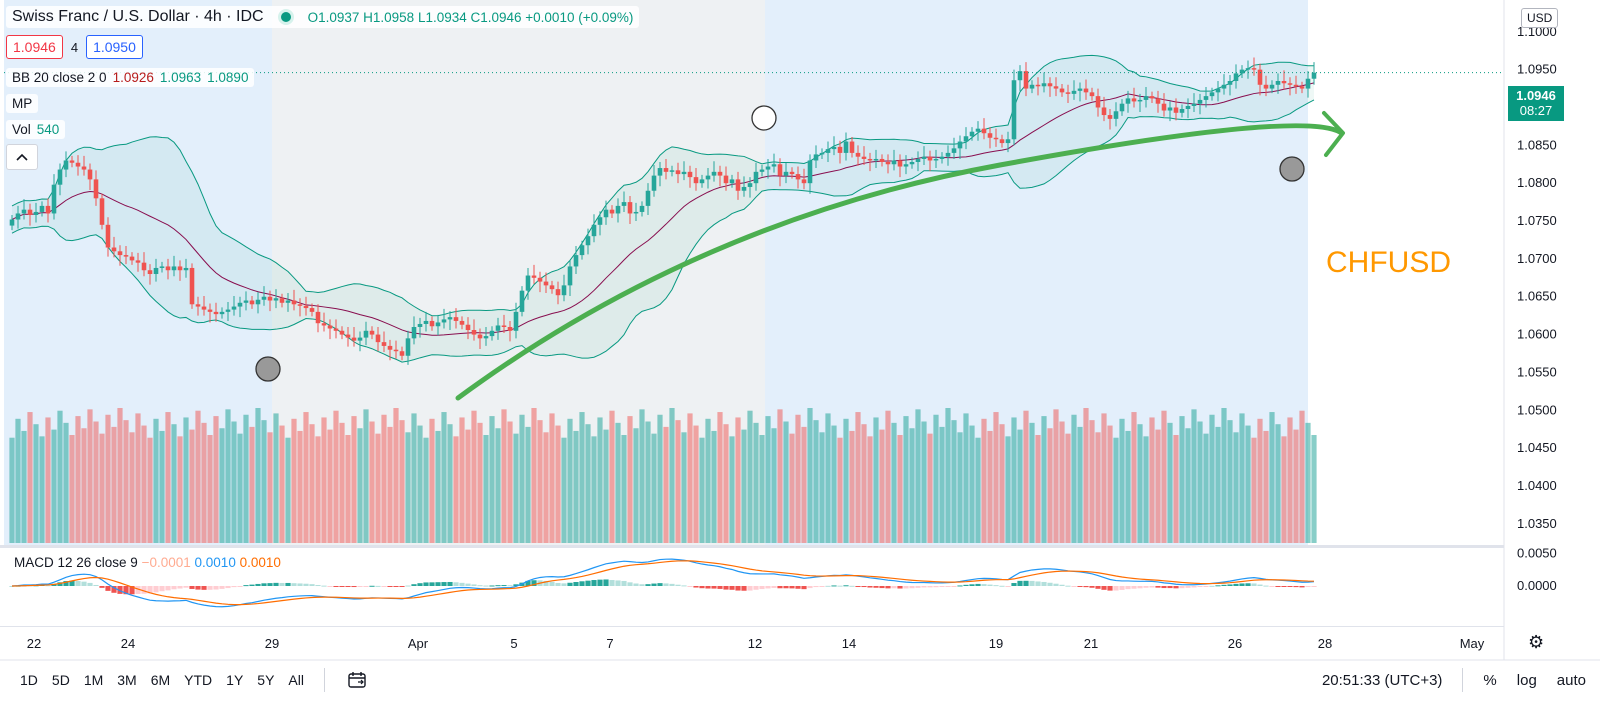 The height and width of the screenshot is (717, 1600). Describe the element at coordinates (296, 680) in the screenshot. I see `timeframe-all: All` at that location.